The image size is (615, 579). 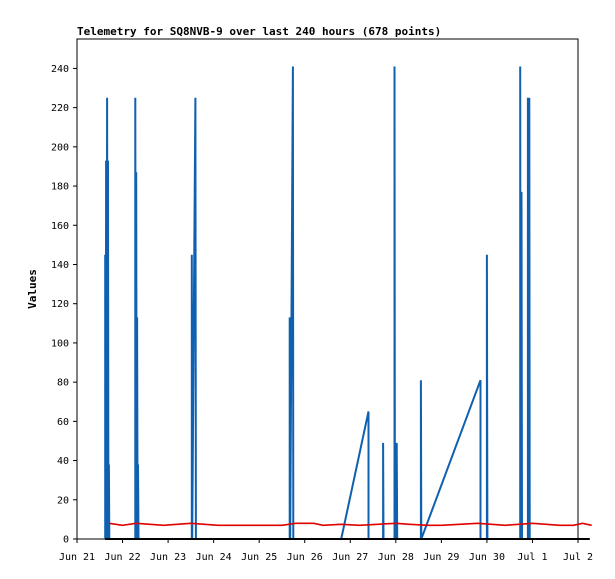 I want to click on x-tick-label: Jun 23, so click(x=168, y=557).